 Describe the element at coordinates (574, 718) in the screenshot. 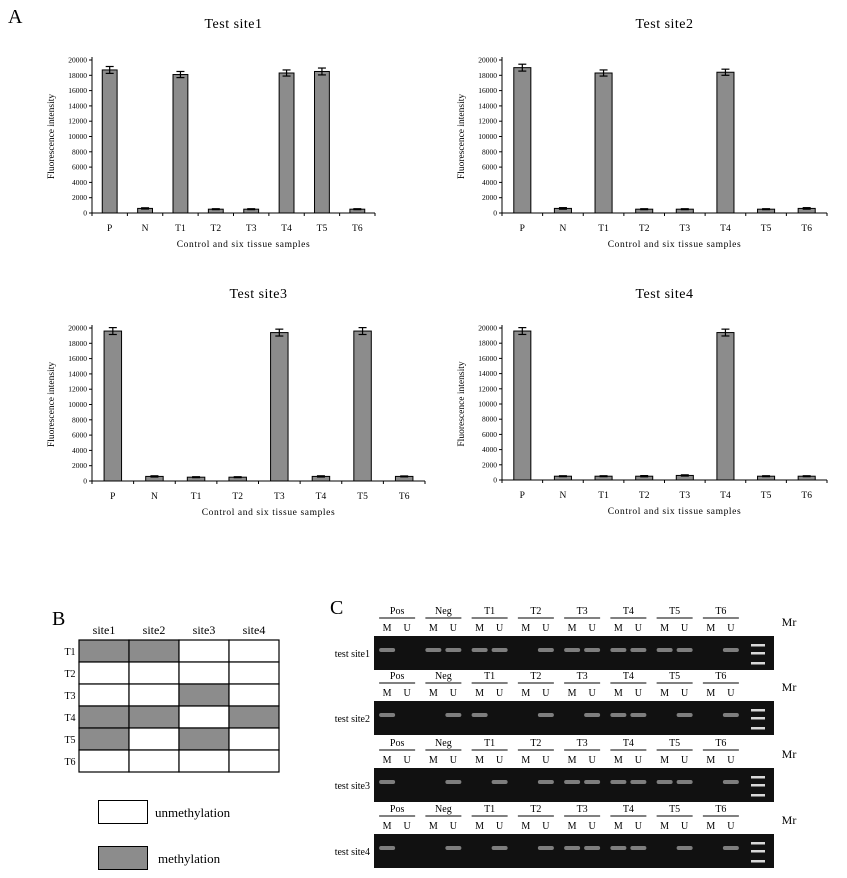

I see `gel-image` at that location.